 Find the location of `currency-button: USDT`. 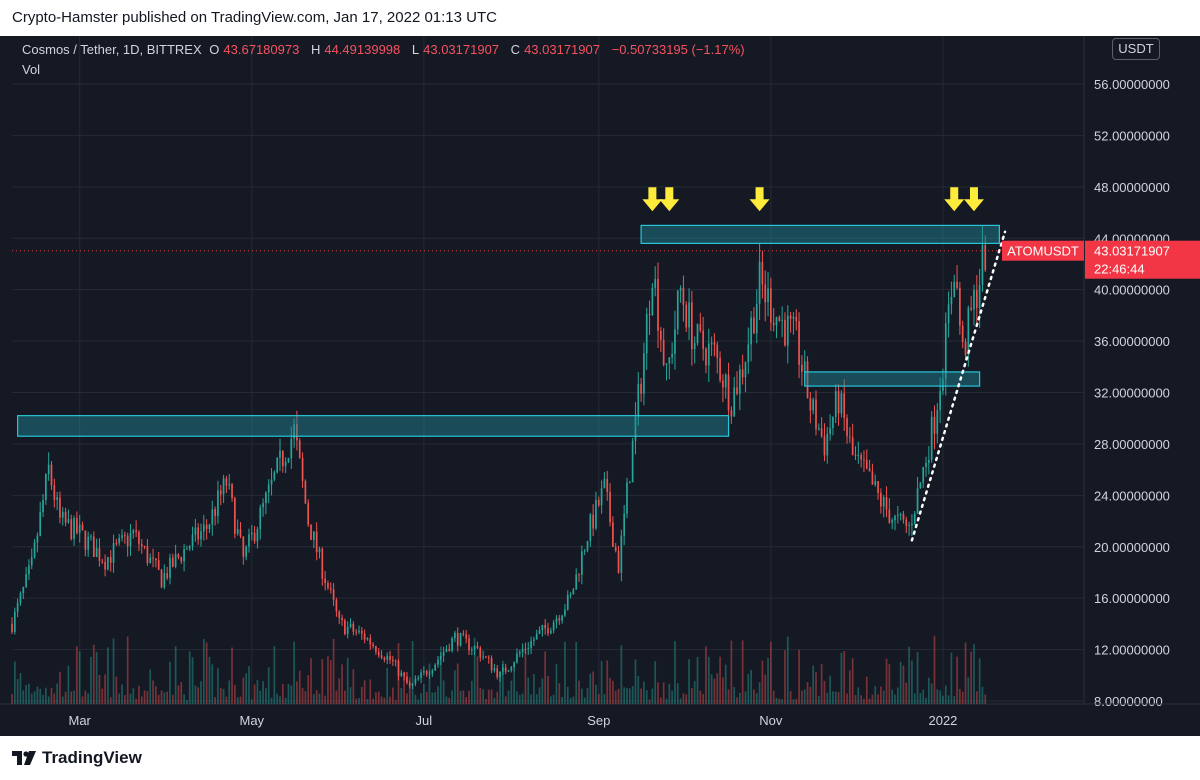

currency-button: USDT is located at coordinates (1136, 49).